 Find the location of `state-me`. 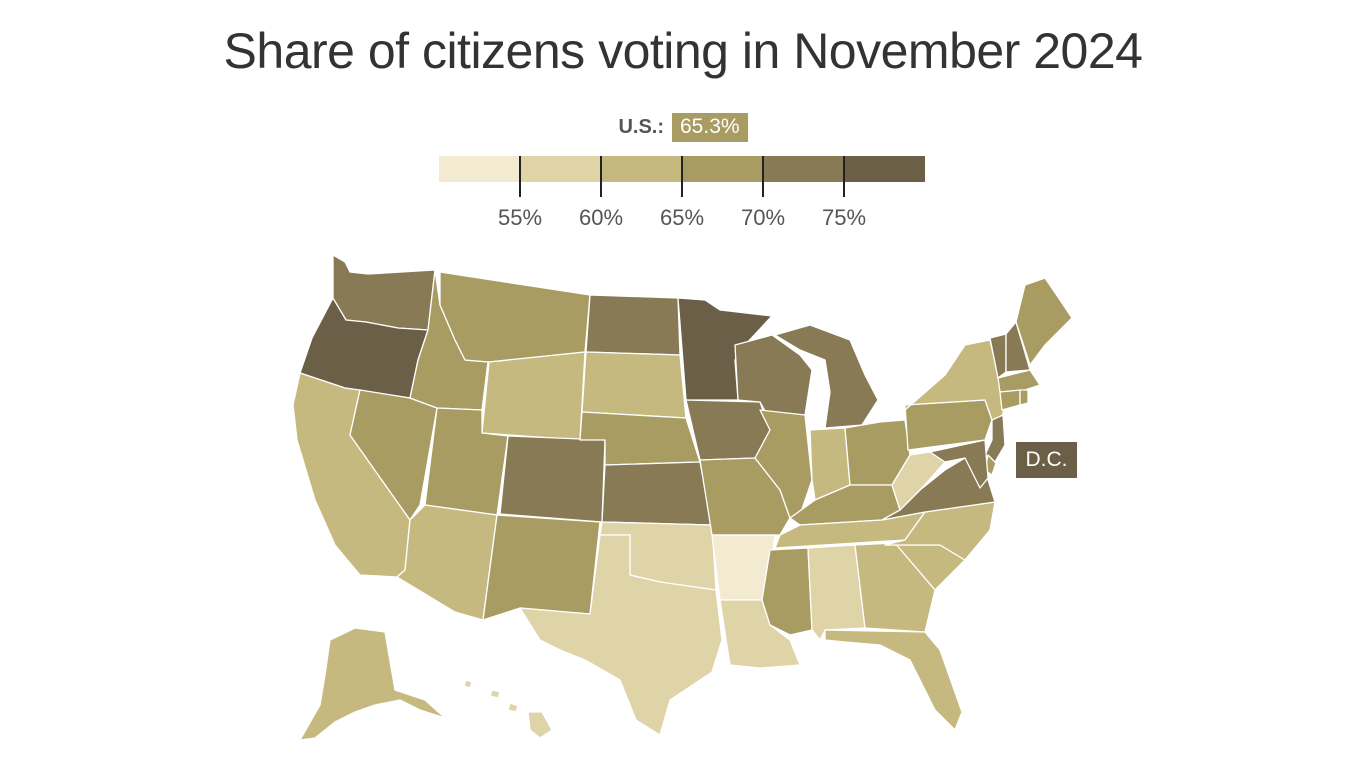

state-me is located at coordinates (1044, 321).